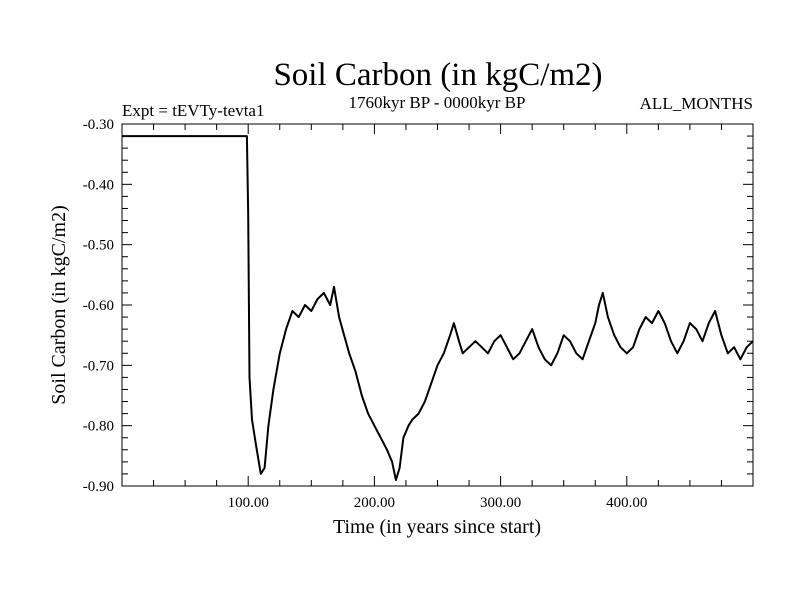 This screenshot has width=800, height=600. I want to click on x-tick-label: 200.00, so click(374, 503).